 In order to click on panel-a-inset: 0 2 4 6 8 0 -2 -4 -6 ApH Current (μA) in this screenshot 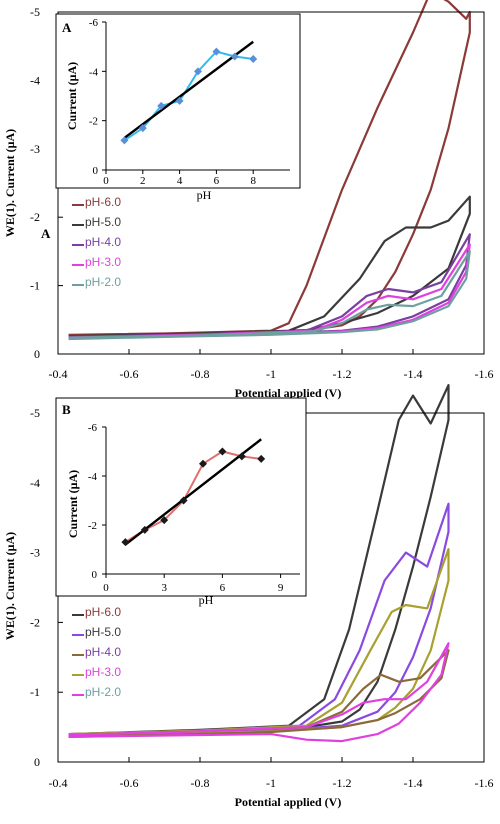, I will do `click(178, 107)`.